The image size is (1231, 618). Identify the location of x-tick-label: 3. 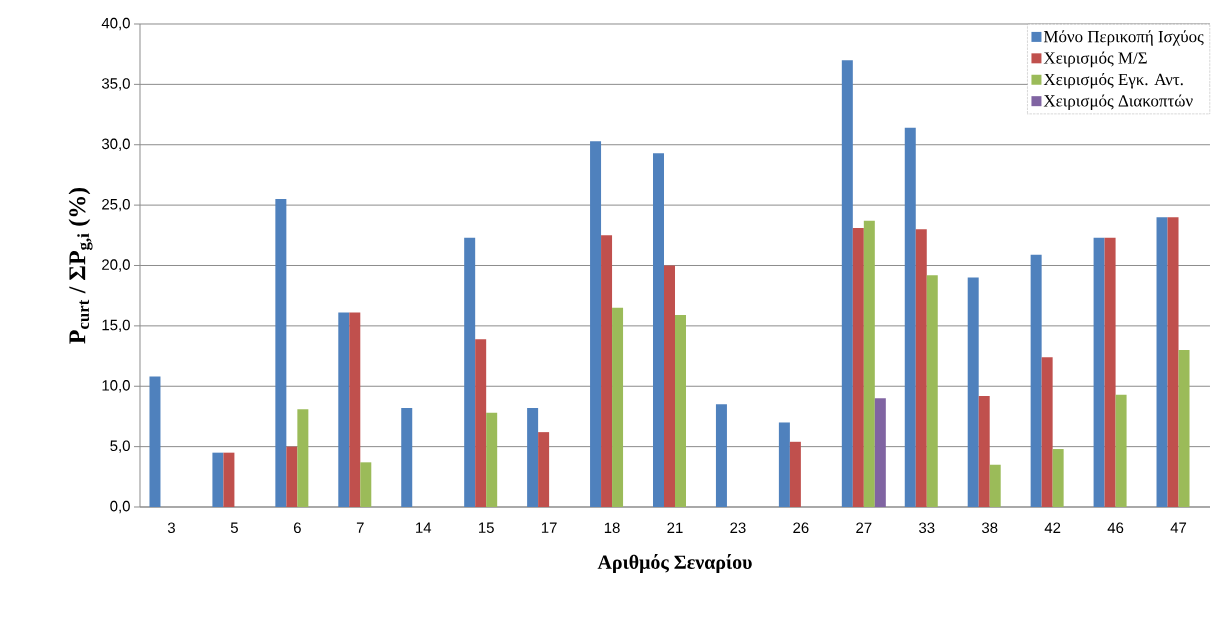
(171, 528).